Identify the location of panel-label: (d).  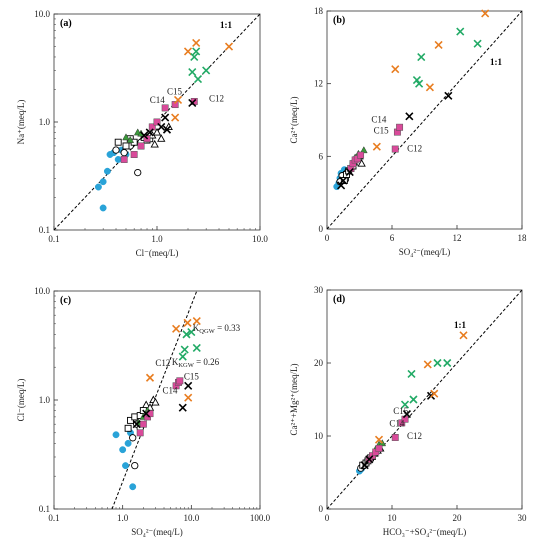
(339, 299).